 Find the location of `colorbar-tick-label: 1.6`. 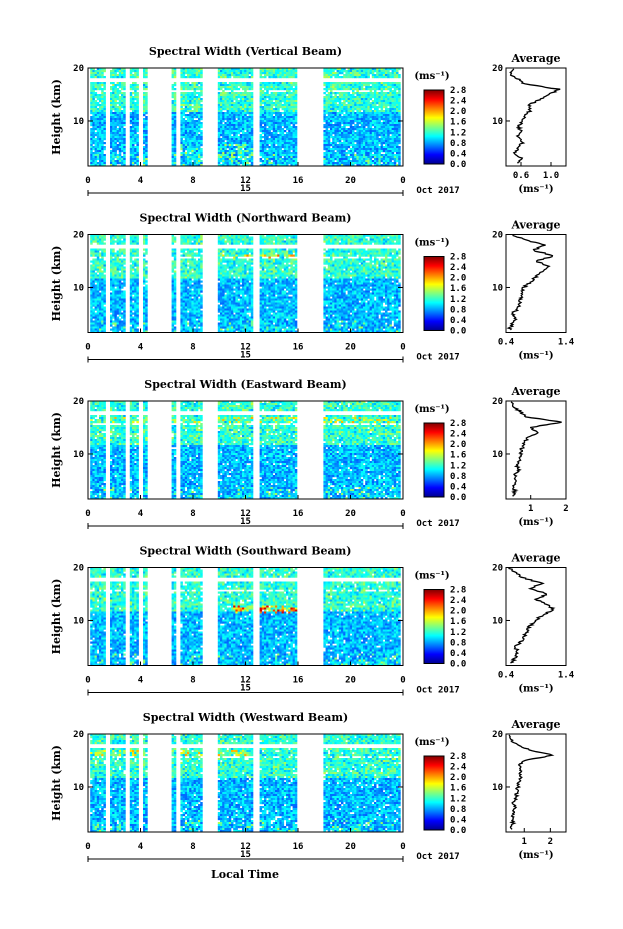

colorbar-tick-label: 1.6 is located at coordinates (458, 123).